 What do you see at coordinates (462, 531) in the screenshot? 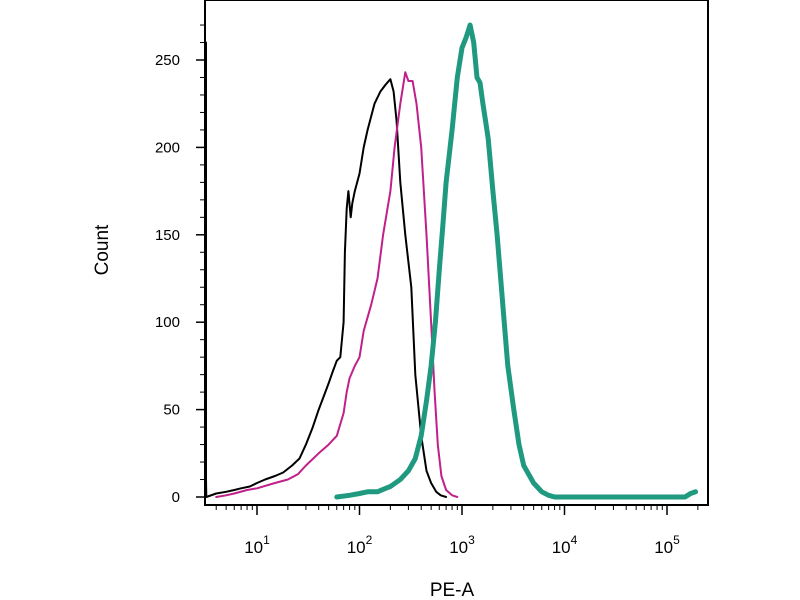
I see `x-axis-ticks: 10¹ 10² 10³ 10⁴ 10⁵` at bounding box center [462, 531].